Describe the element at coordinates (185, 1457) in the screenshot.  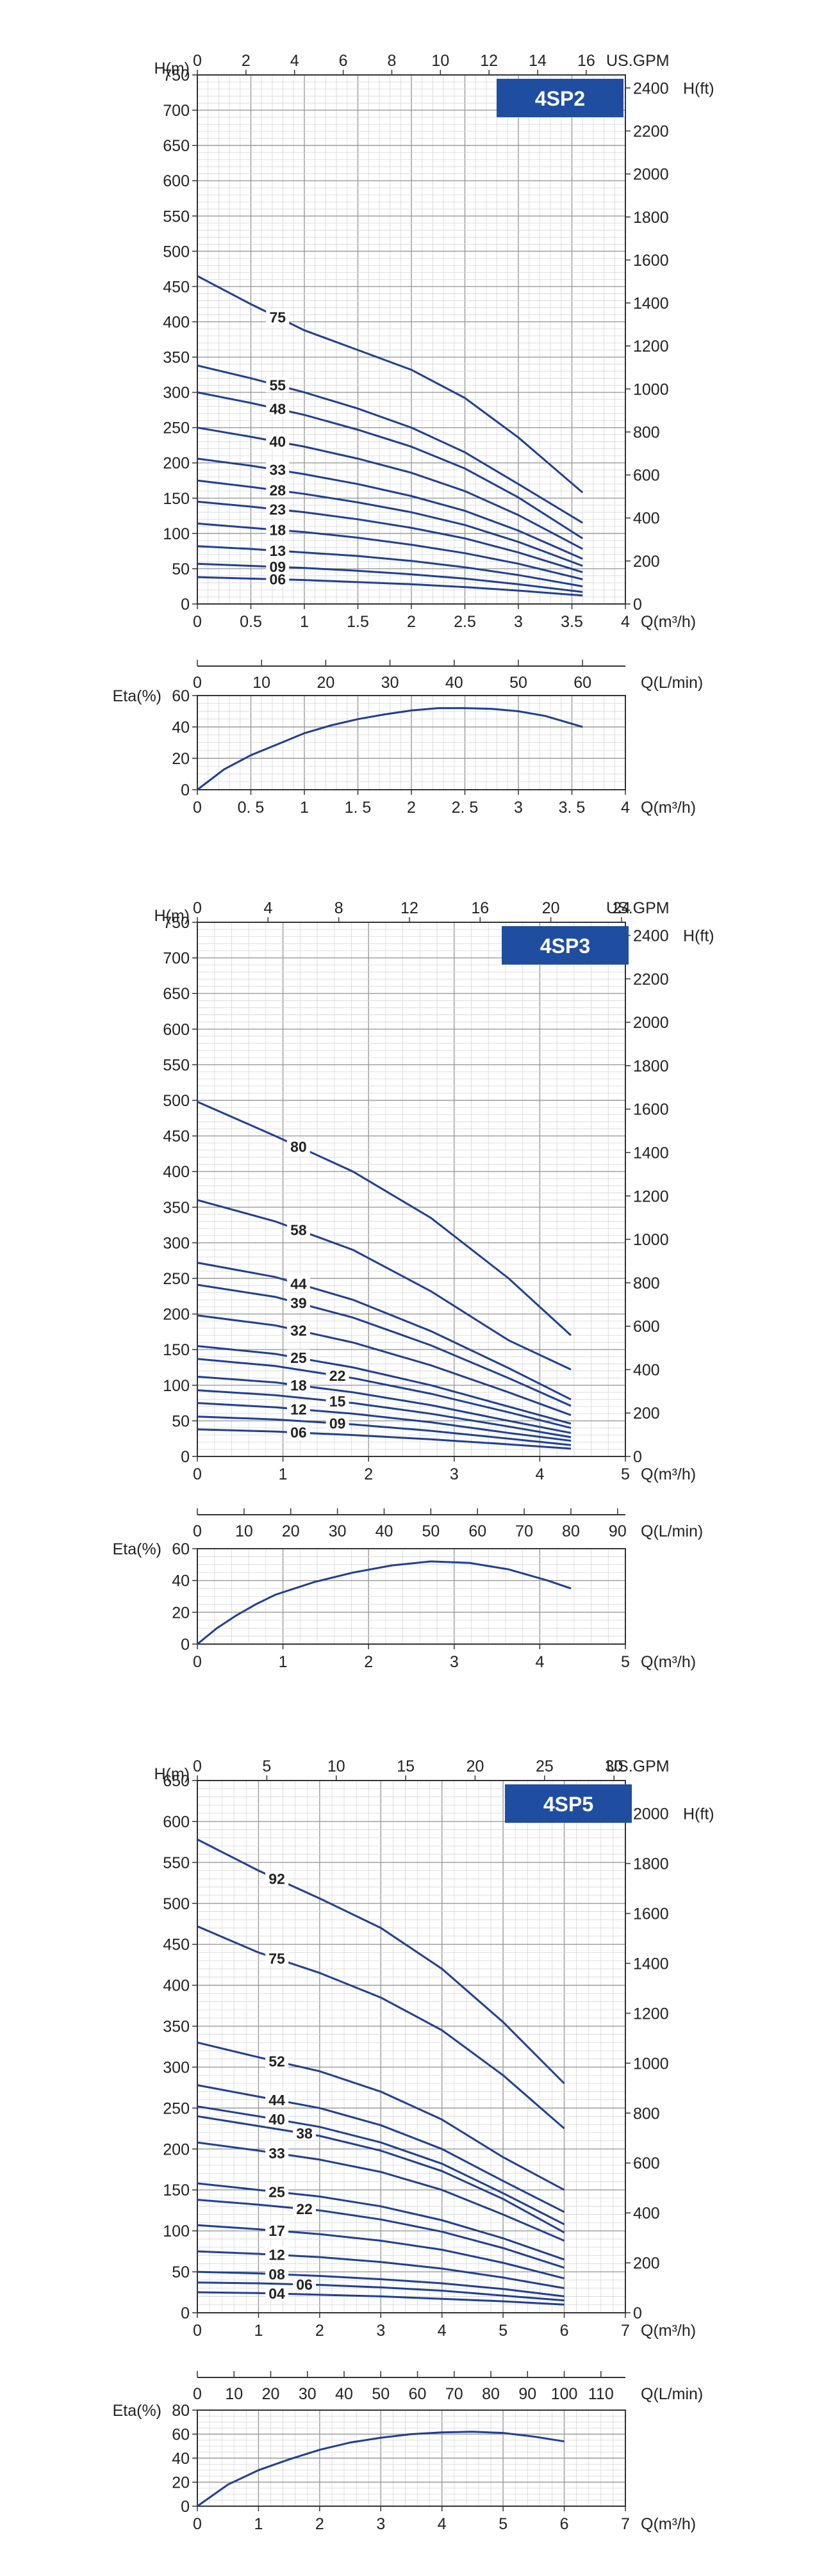
I see `left-tick-label: 0` at that location.